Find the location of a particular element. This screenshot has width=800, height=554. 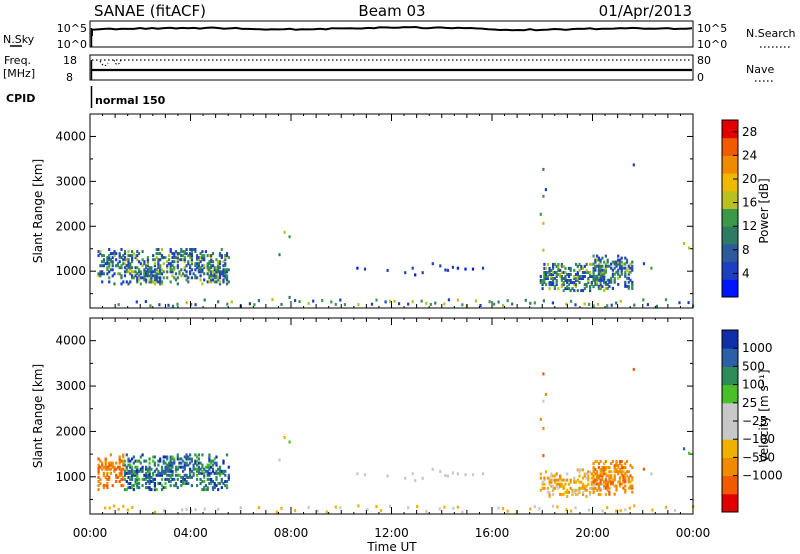

power-cbar-label: Power [dB] is located at coordinates (764, 210).